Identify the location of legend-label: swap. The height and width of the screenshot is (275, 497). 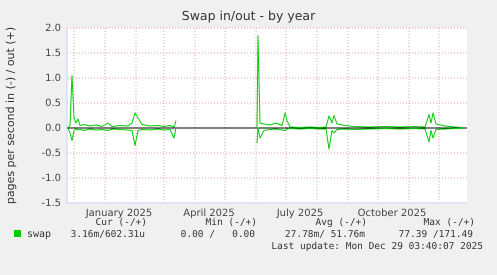
(39, 234).